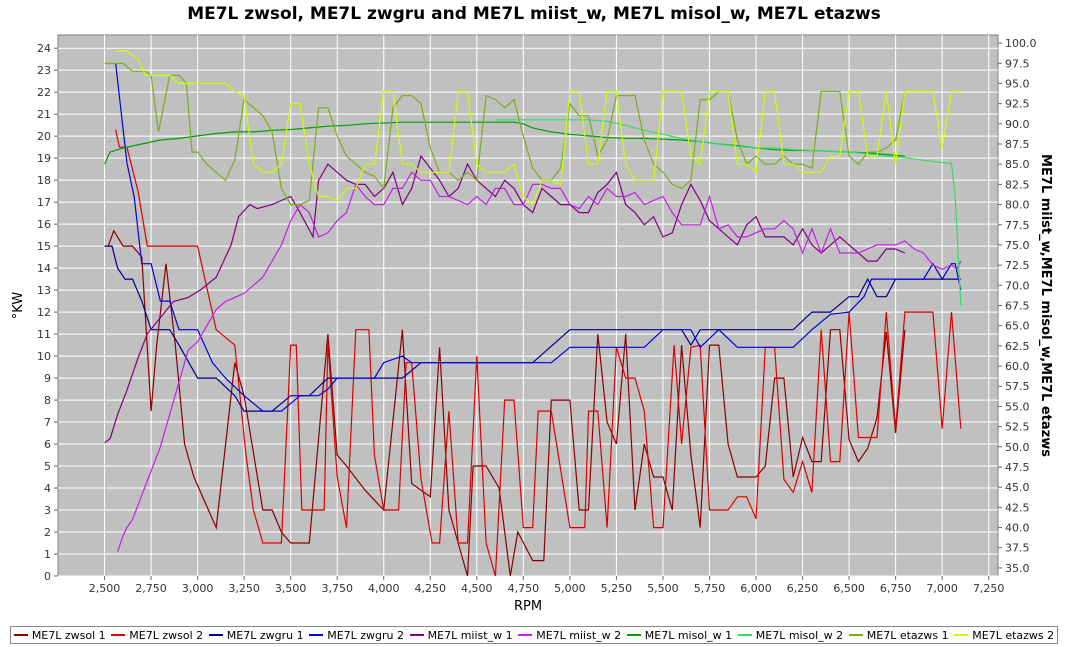  I want to click on x-tick-label: 5,500, so click(663, 588).